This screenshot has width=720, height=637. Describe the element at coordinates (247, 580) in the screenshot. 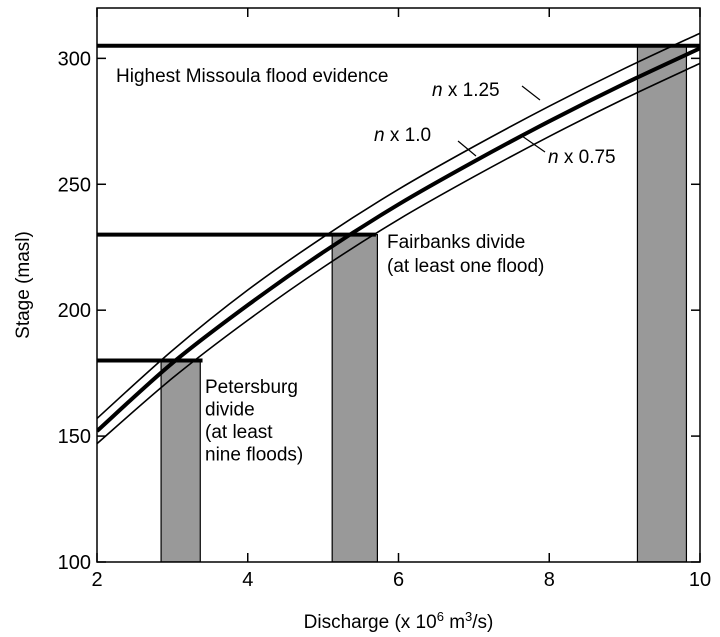

I see `x-tick-label-1: 4` at that location.